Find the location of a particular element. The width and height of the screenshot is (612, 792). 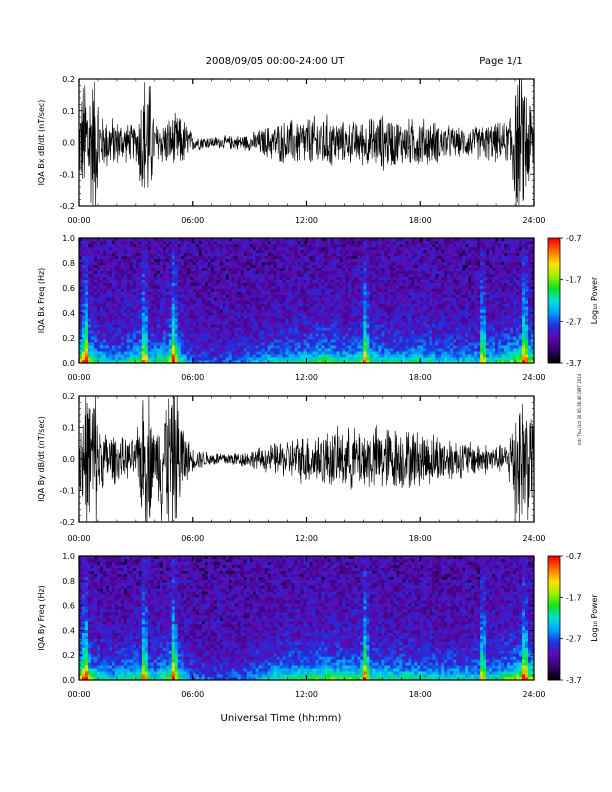

by-spectrogram-ylabel: IQA By Freq (Hz) is located at coordinates (41, 618).